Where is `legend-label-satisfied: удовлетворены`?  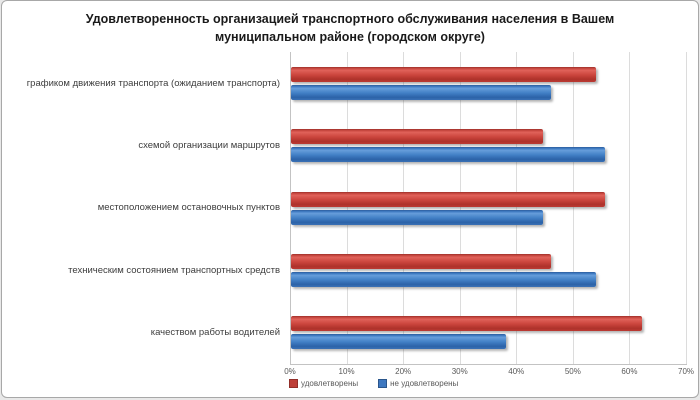
legend-label-satisfied: удовлетворены is located at coordinates (330, 383).